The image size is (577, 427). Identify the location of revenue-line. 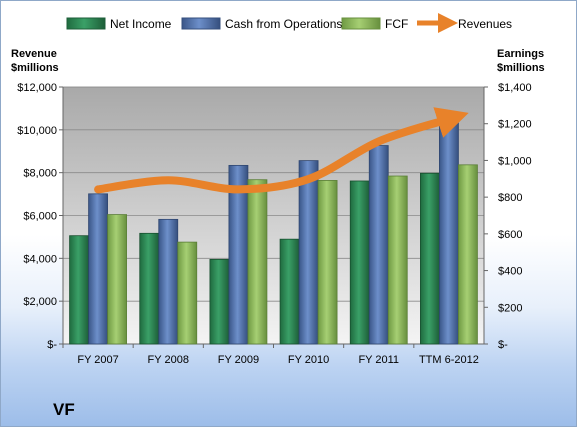
(281, 150).